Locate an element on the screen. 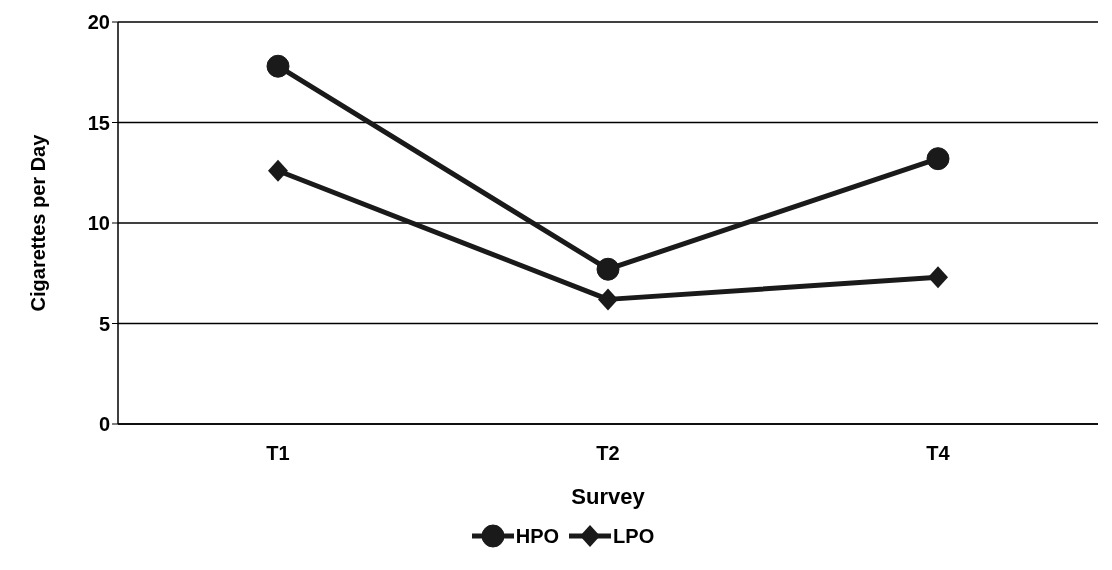  y-tick-label: 0 is located at coordinates (104, 424).